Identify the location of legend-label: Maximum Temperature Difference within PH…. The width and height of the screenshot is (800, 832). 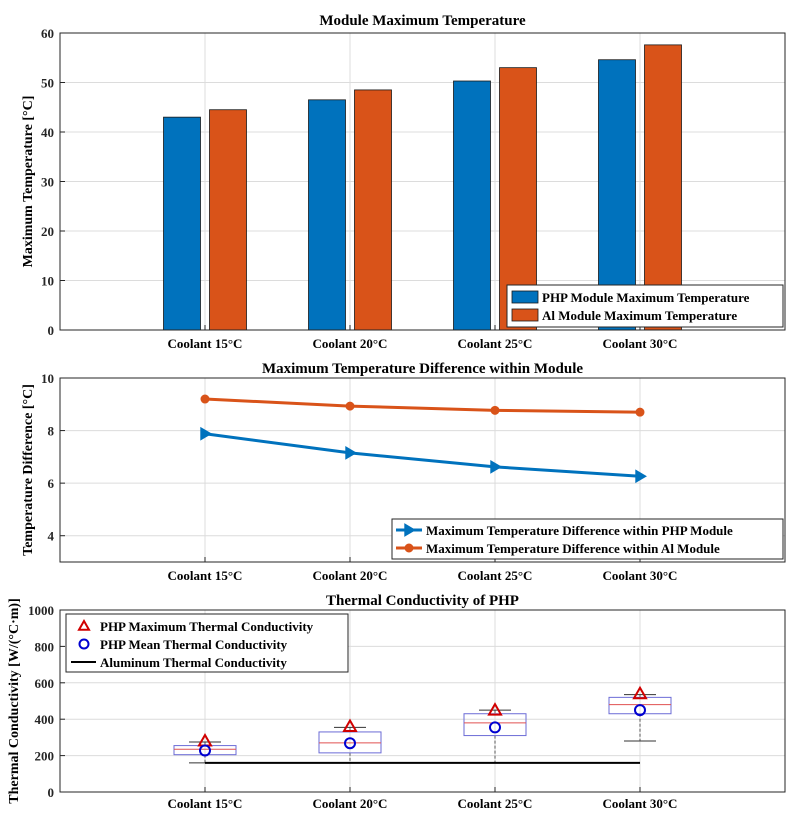
(579, 530).